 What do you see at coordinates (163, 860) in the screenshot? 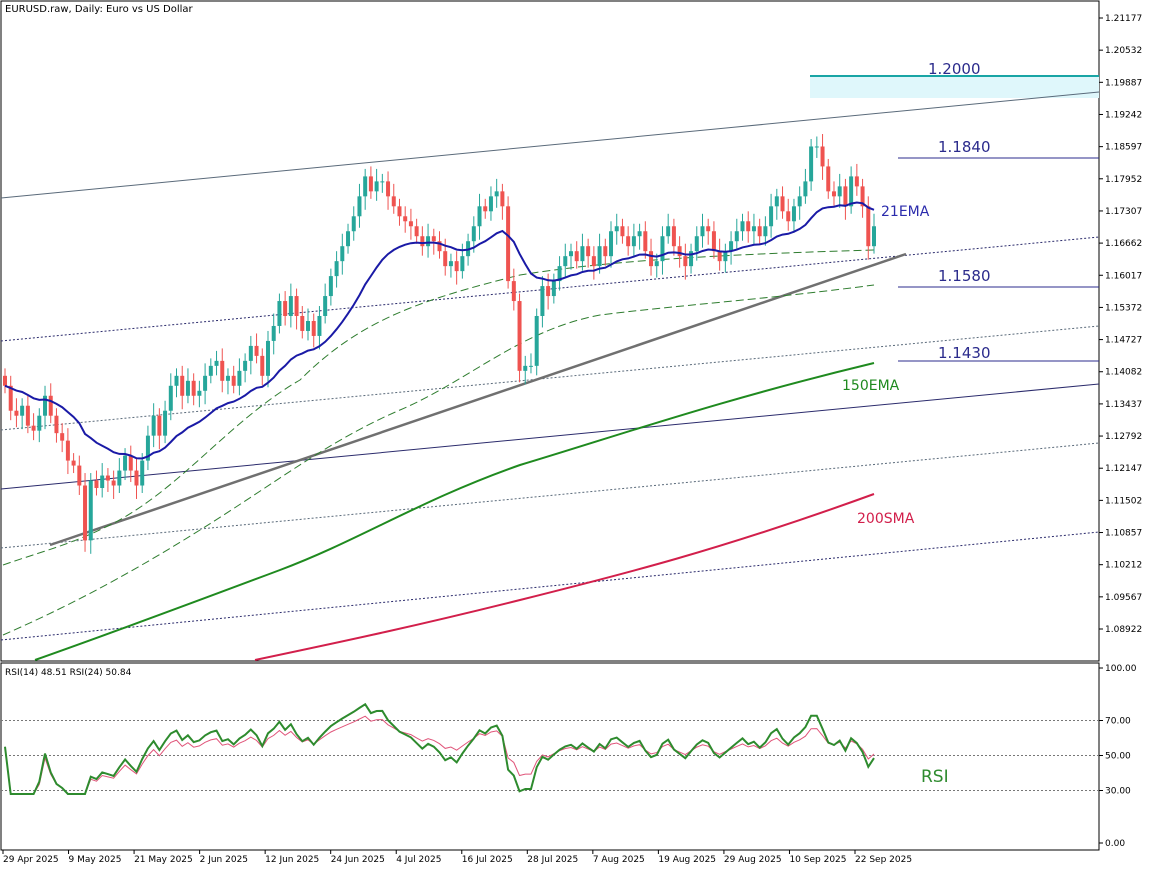
I see `time-tick-label: 21 May 2025` at bounding box center [163, 860].